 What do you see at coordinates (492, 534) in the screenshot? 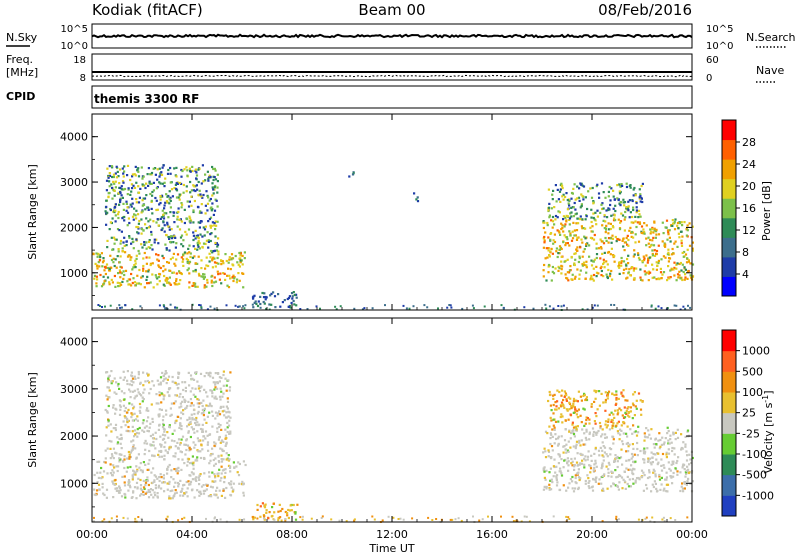
I see `x-tick-label: 16:00` at bounding box center [492, 534].